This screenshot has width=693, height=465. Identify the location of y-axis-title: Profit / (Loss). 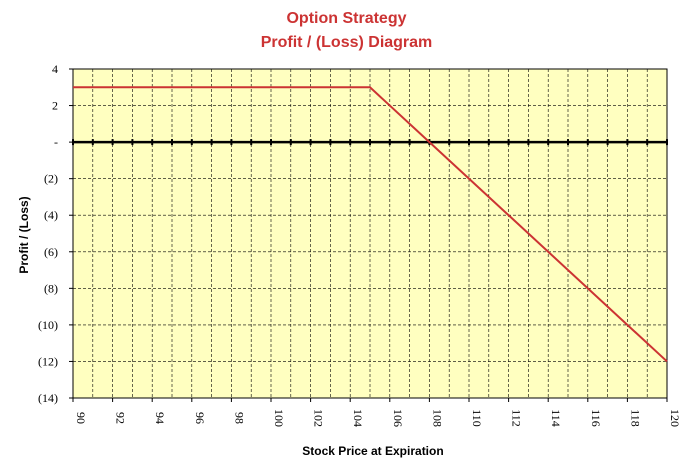
(24, 234).